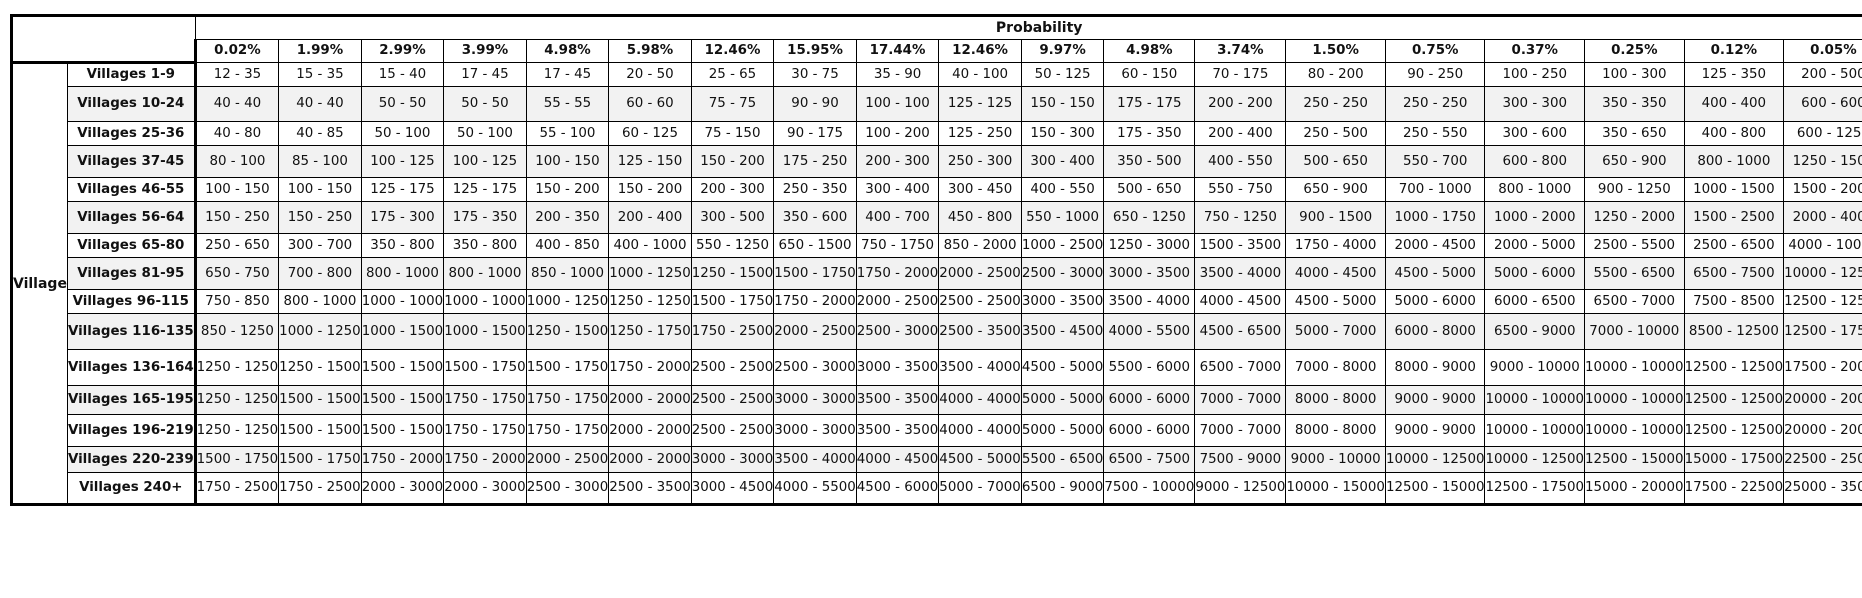 This screenshot has height=598, width=1862. Describe the element at coordinates (980, 217) in the screenshot. I see `table-cell: 450 - 800` at that location.